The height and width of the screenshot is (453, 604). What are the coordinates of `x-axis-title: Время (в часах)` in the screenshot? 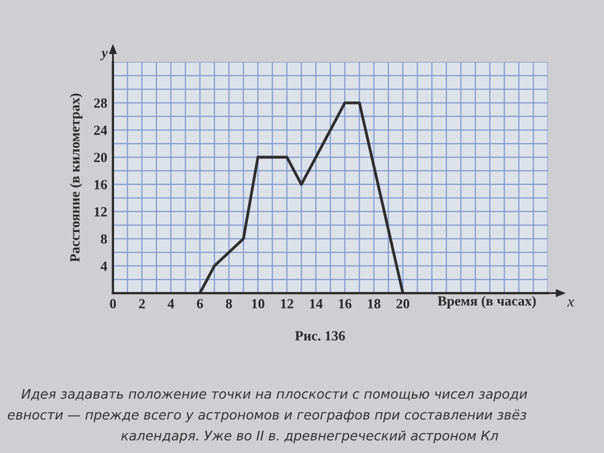 It's located at (487, 302).